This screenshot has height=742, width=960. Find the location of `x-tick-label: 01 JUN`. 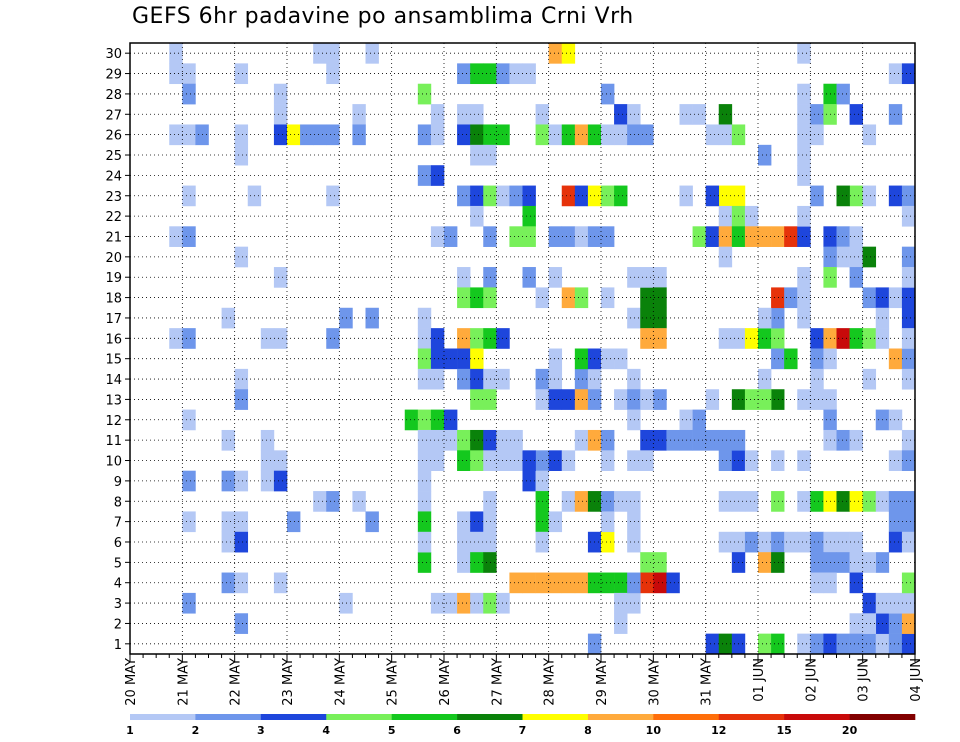

x-tick-label: 01 JUN is located at coordinates (759, 680).